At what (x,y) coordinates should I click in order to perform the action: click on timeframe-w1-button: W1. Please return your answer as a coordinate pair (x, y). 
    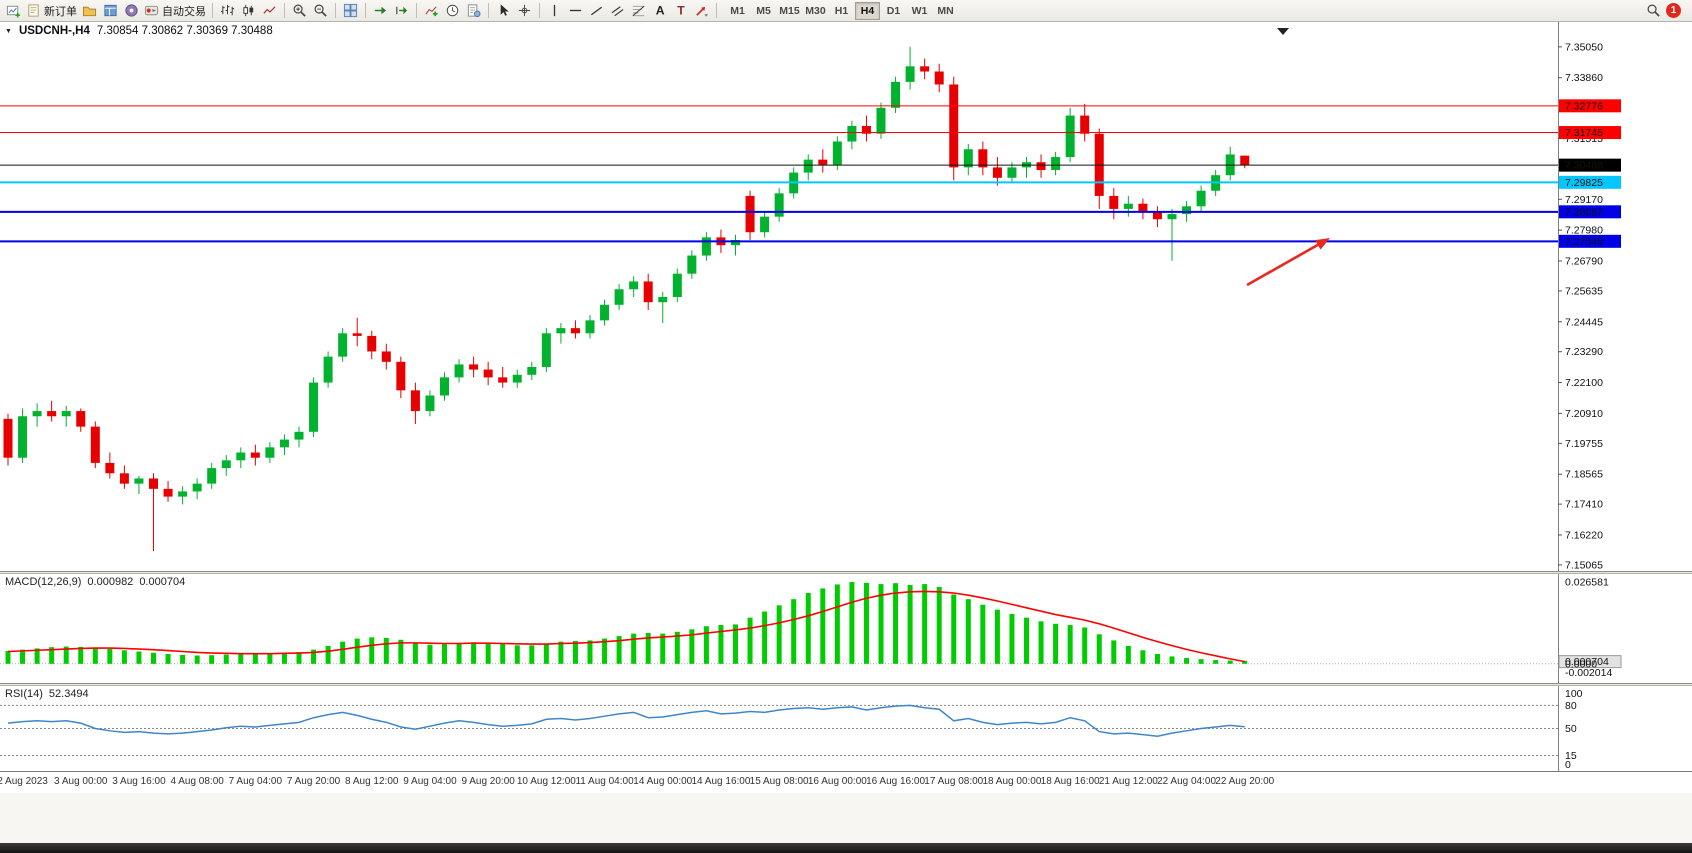
    Looking at the image, I should click on (919, 11).